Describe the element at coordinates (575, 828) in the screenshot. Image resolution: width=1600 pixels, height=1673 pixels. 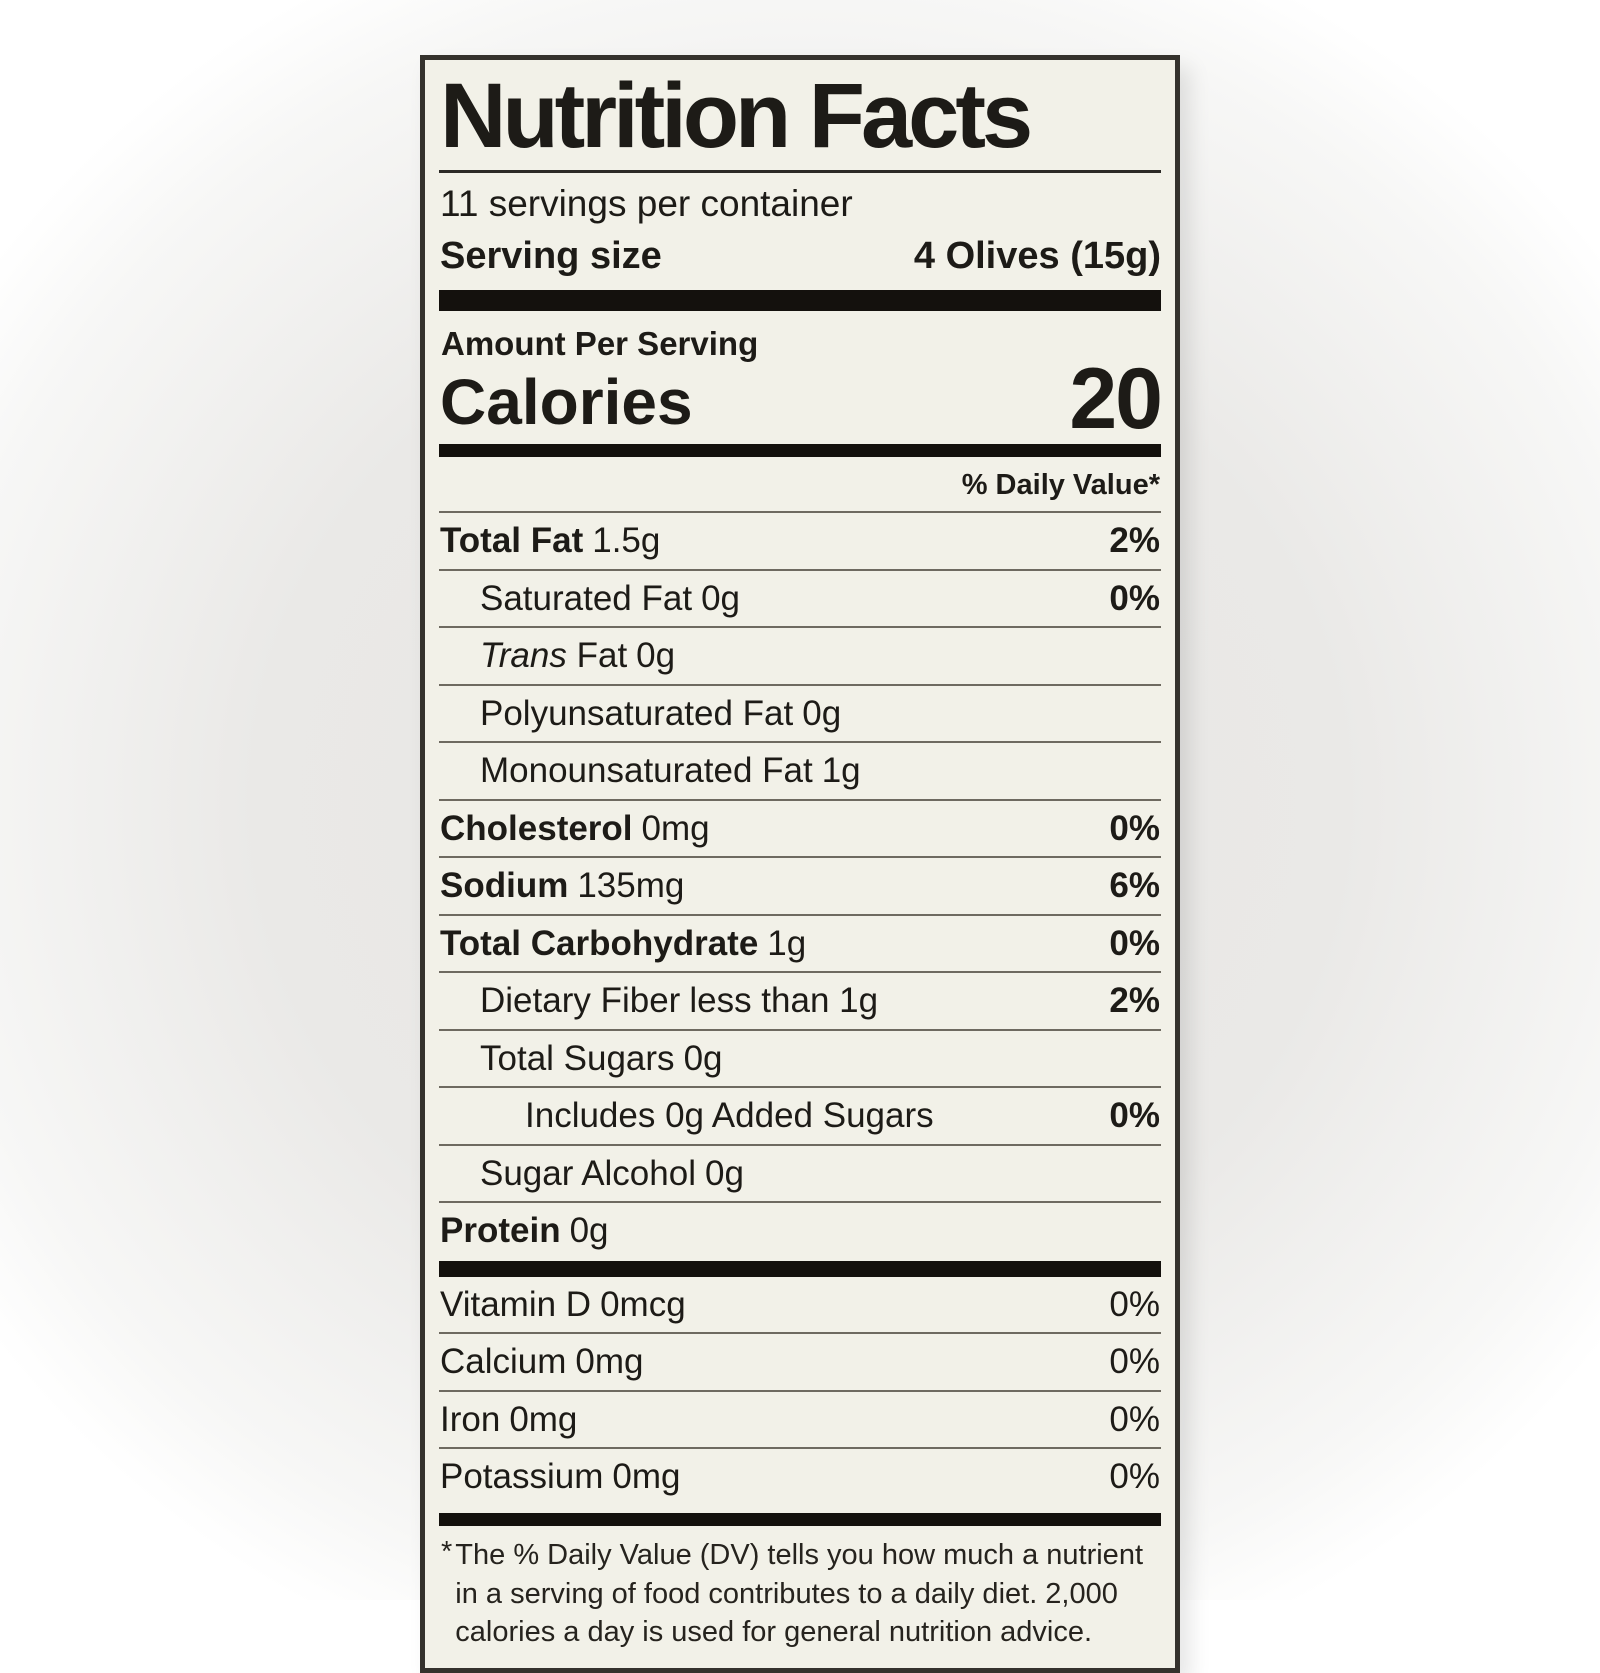
I see `nutrient-name: Cholesterol 0mg` at that location.